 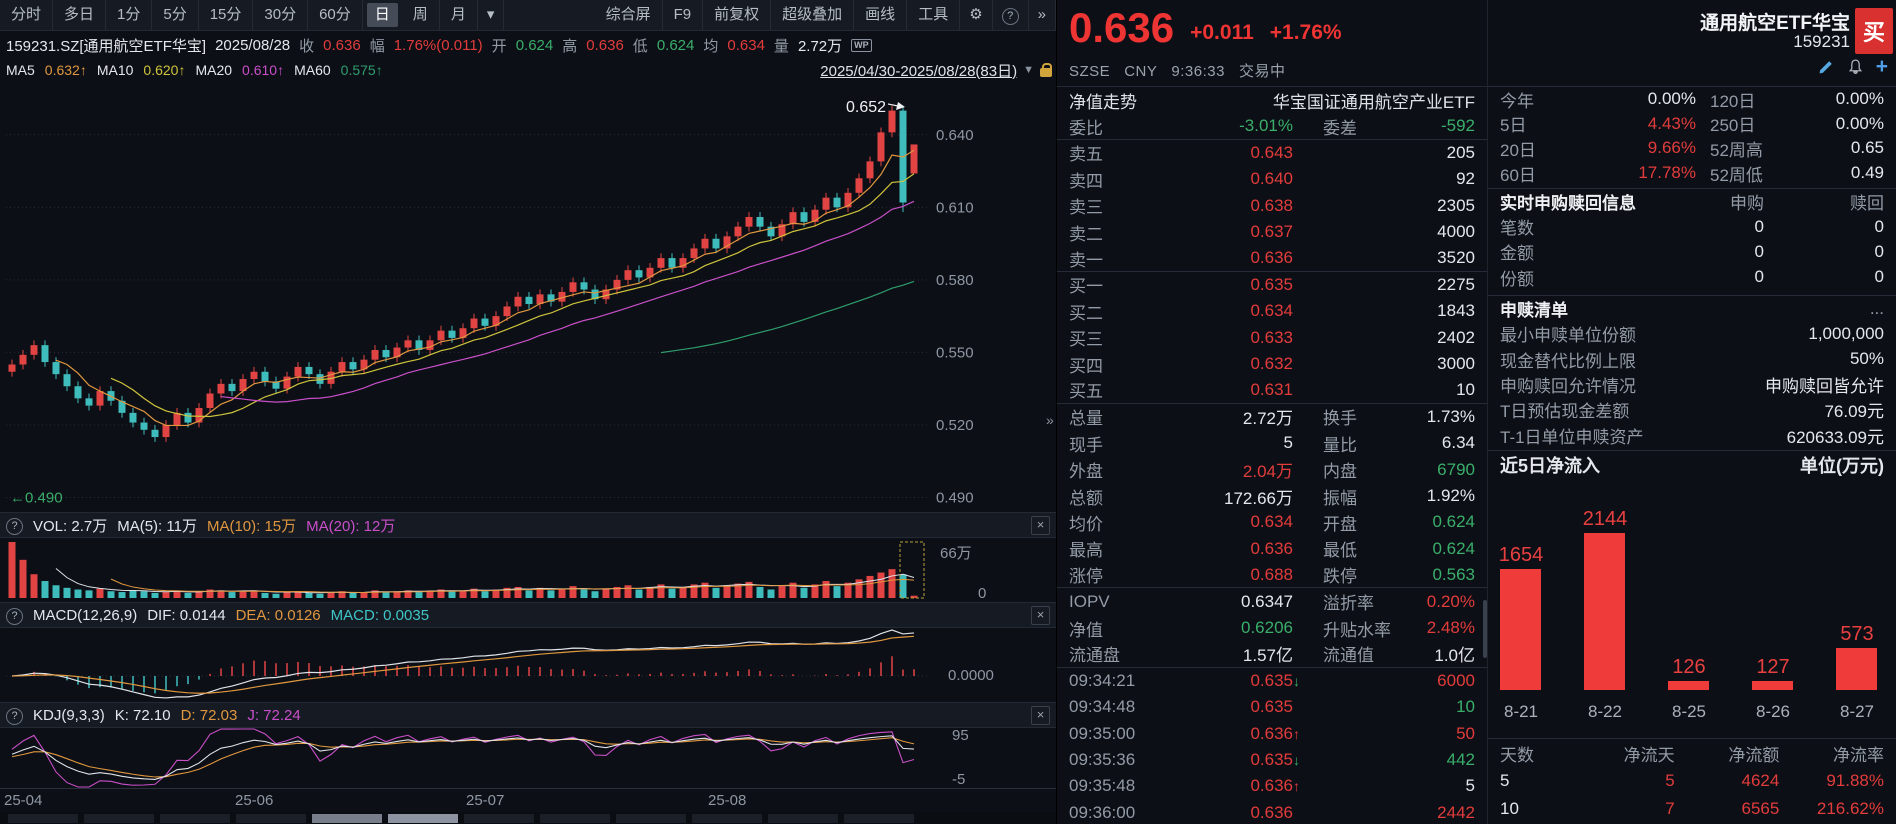 I want to click on bid-price: 0.633, so click(x=1271, y=337).